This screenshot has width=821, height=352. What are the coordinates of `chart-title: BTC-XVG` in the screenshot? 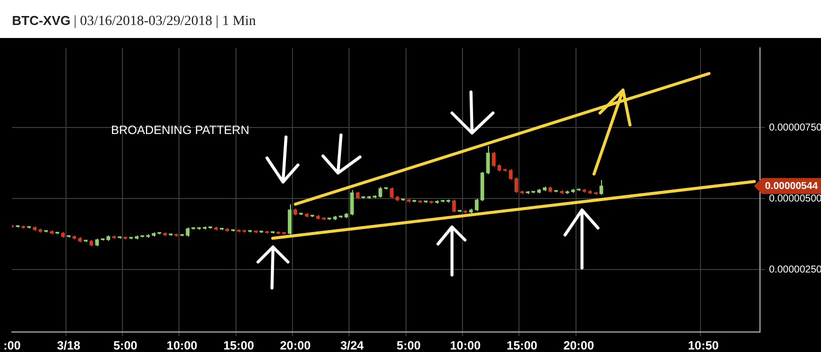 It's located at (41, 20).